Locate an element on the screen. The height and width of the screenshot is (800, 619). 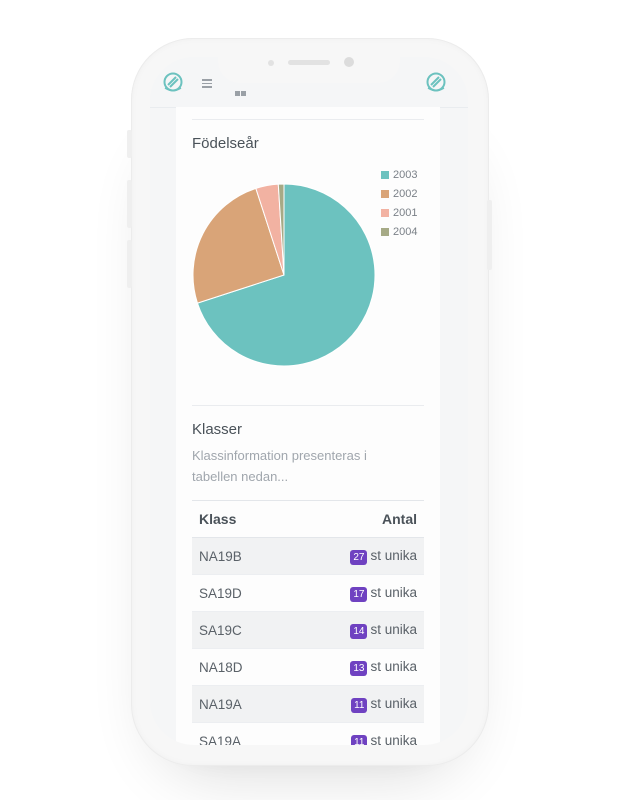
legend-item-2003: 2003 is located at coordinates (399, 174).